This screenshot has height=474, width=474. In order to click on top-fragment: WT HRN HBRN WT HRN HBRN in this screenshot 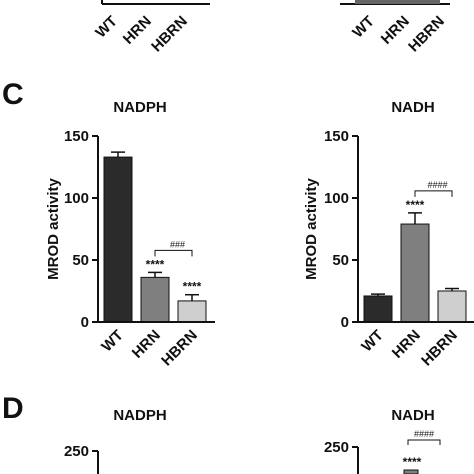, I will do `click(271, 27)`.